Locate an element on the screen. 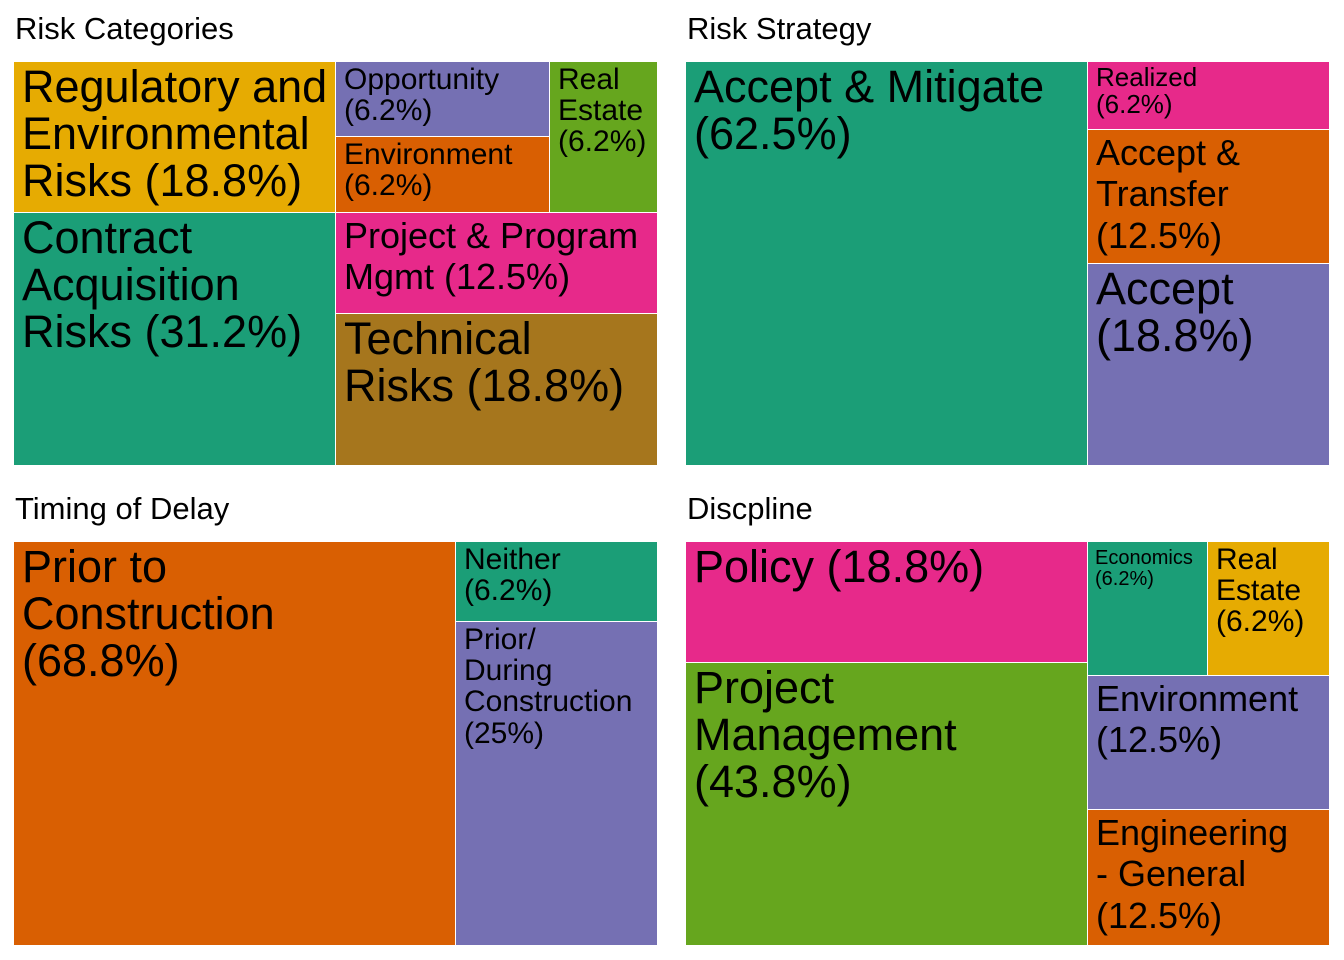 This screenshot has width=1344, height=960. tile-policy: Policy (18.8%) is located at coordinates (887, 602).